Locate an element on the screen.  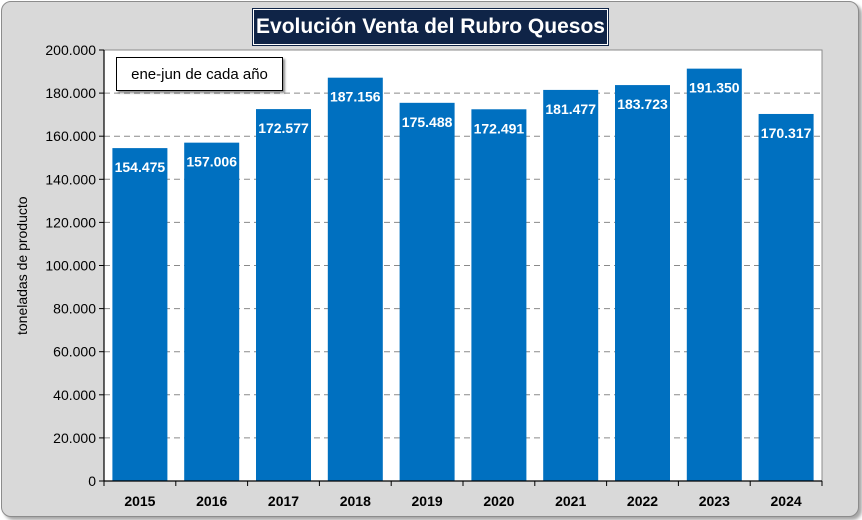
y-tick-label: 80.000 is located at coordinates (74, 309).